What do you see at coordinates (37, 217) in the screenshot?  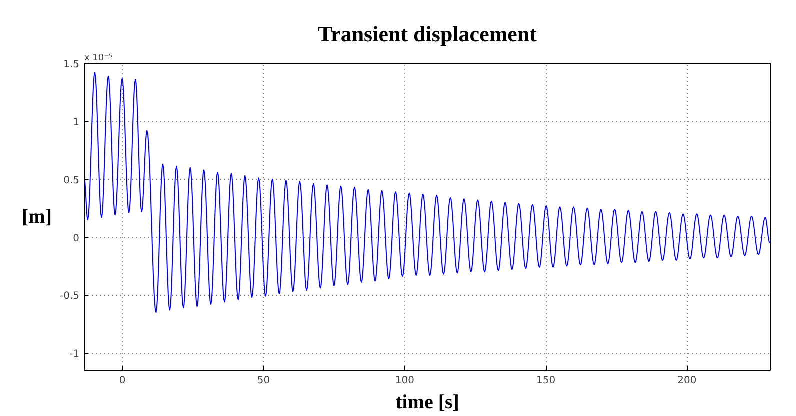 I see `y-axis-title: [m]` at bounding box center [37, 217].